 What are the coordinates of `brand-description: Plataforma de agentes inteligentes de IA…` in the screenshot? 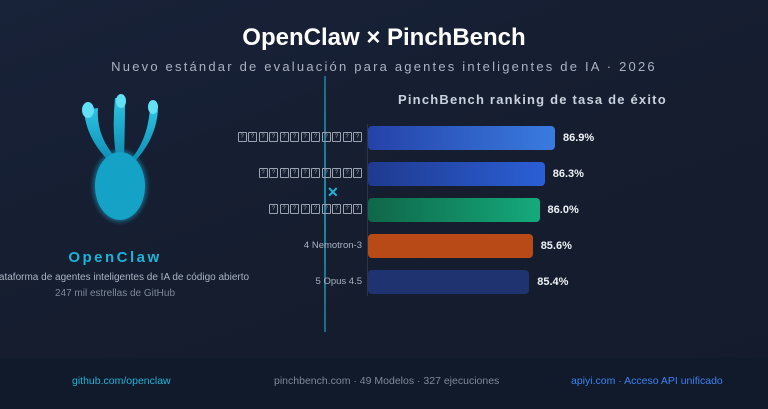 It's located at (125, 277).